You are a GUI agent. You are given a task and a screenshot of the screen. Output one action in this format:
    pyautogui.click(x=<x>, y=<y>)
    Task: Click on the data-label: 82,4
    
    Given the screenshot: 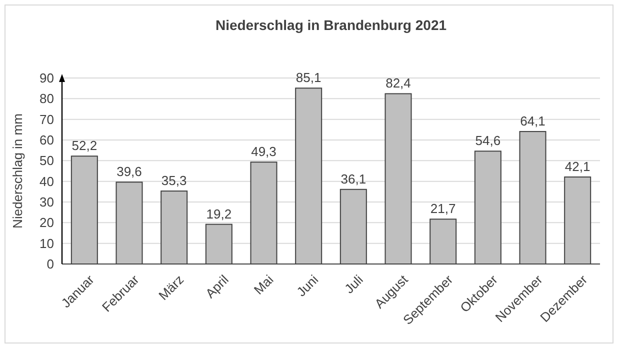 What is the action you would take?
    pyautogui.click(x=398, y=83)
    